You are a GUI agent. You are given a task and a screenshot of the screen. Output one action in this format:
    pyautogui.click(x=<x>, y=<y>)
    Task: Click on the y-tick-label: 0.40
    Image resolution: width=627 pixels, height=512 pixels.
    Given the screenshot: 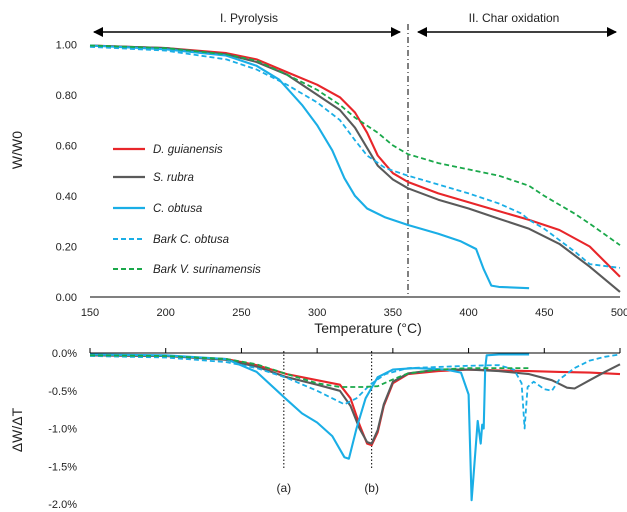 What is the action you would take?
    pyautogui.click(x=66, y=197)
    